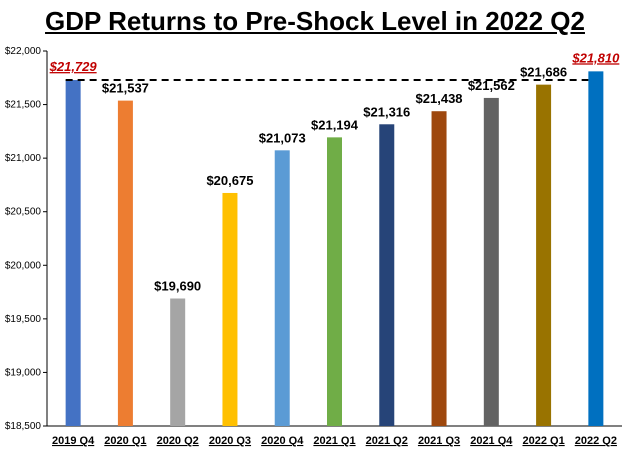  I want to click on data-label: $21,810, so click(595, 57).